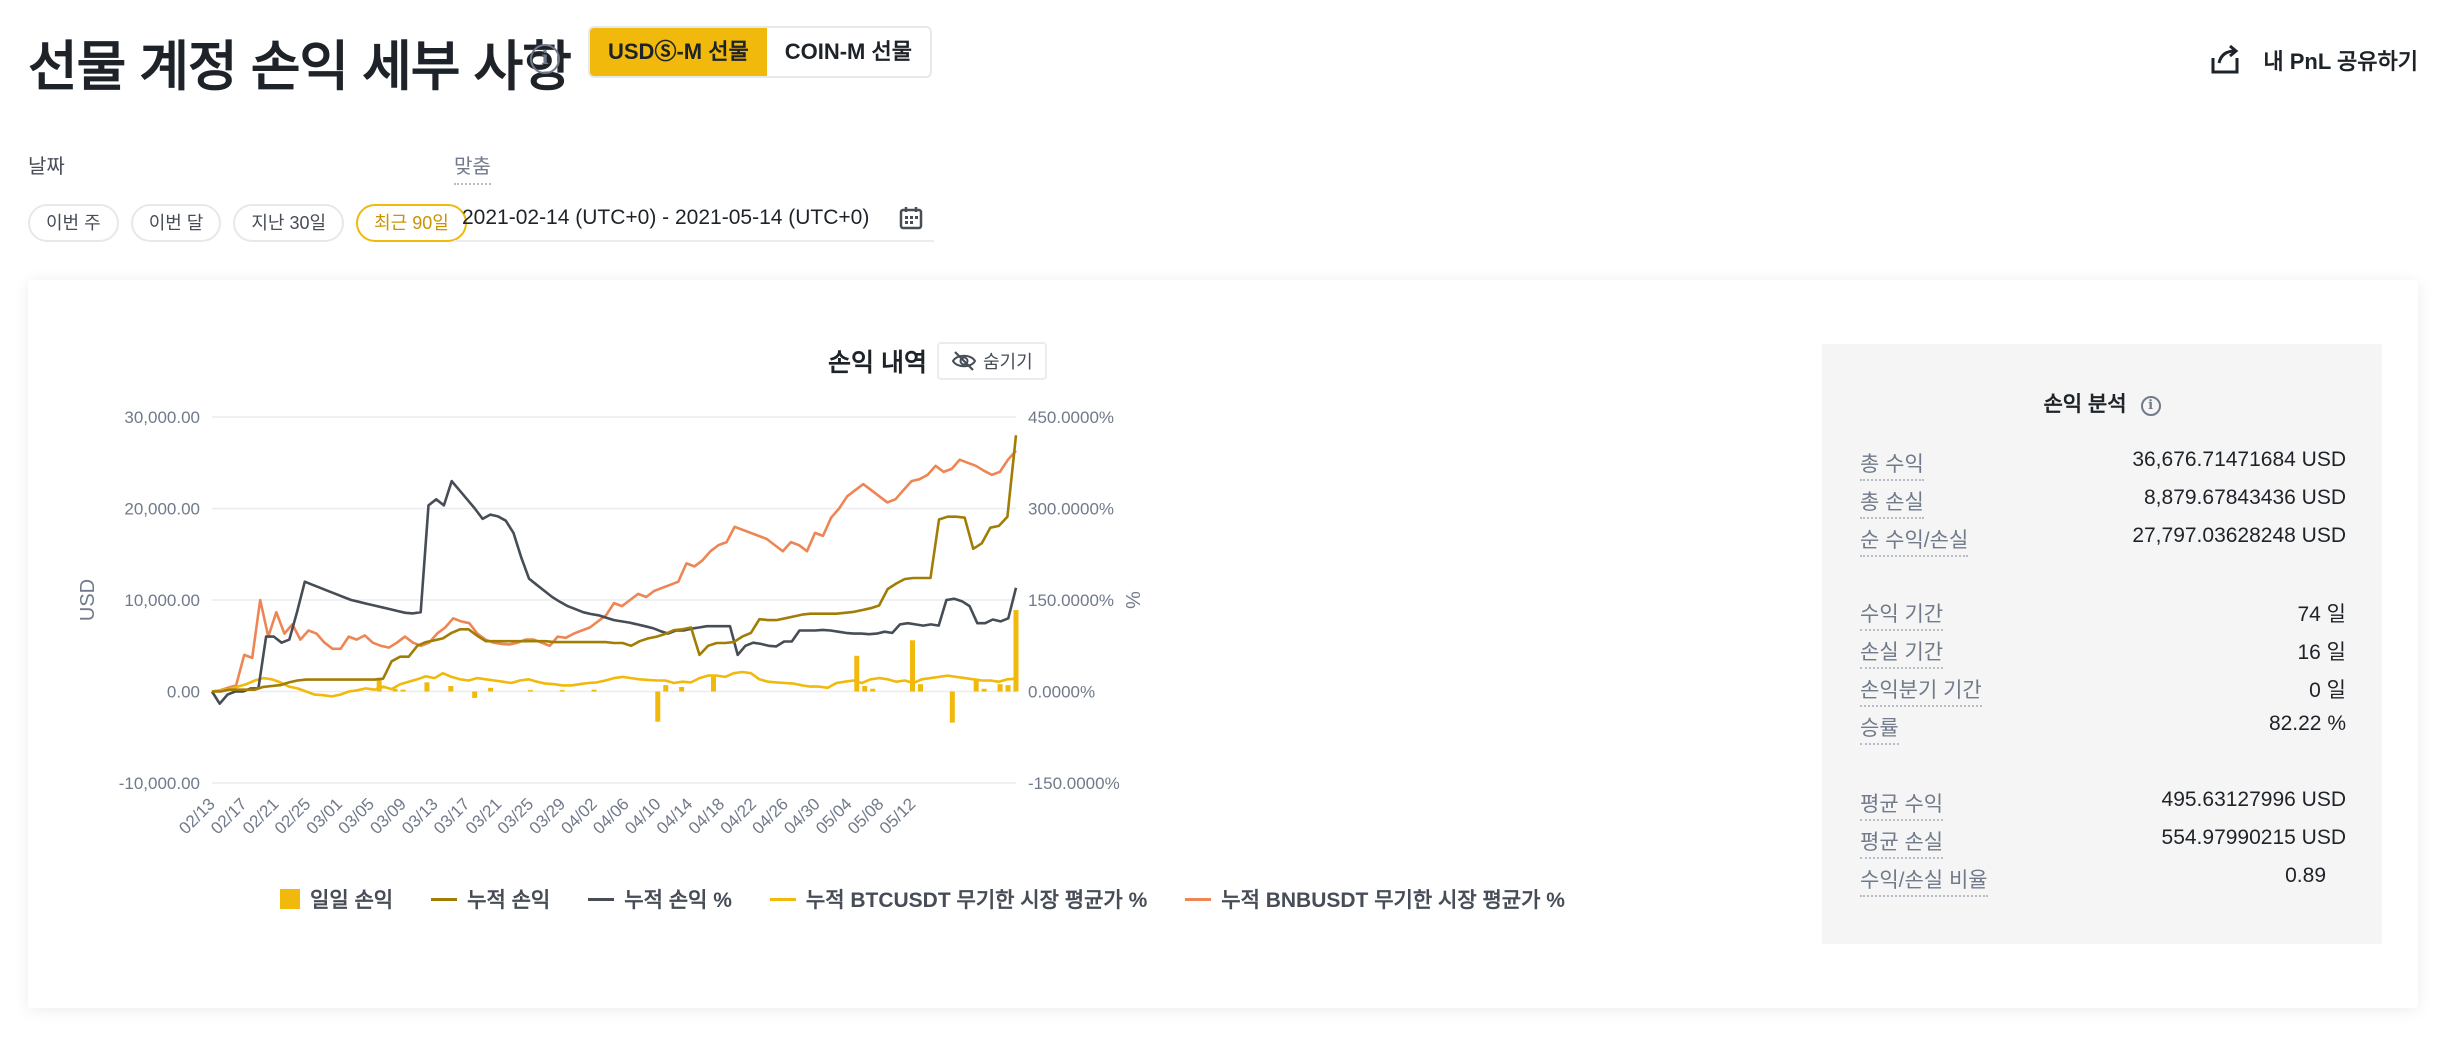 This screenshot has height=1044, width=2452. What do you see at coordinates (611, 816) in the screenshot?
I see `x-tick-label: 04/06` at bounding box center [611, 816].